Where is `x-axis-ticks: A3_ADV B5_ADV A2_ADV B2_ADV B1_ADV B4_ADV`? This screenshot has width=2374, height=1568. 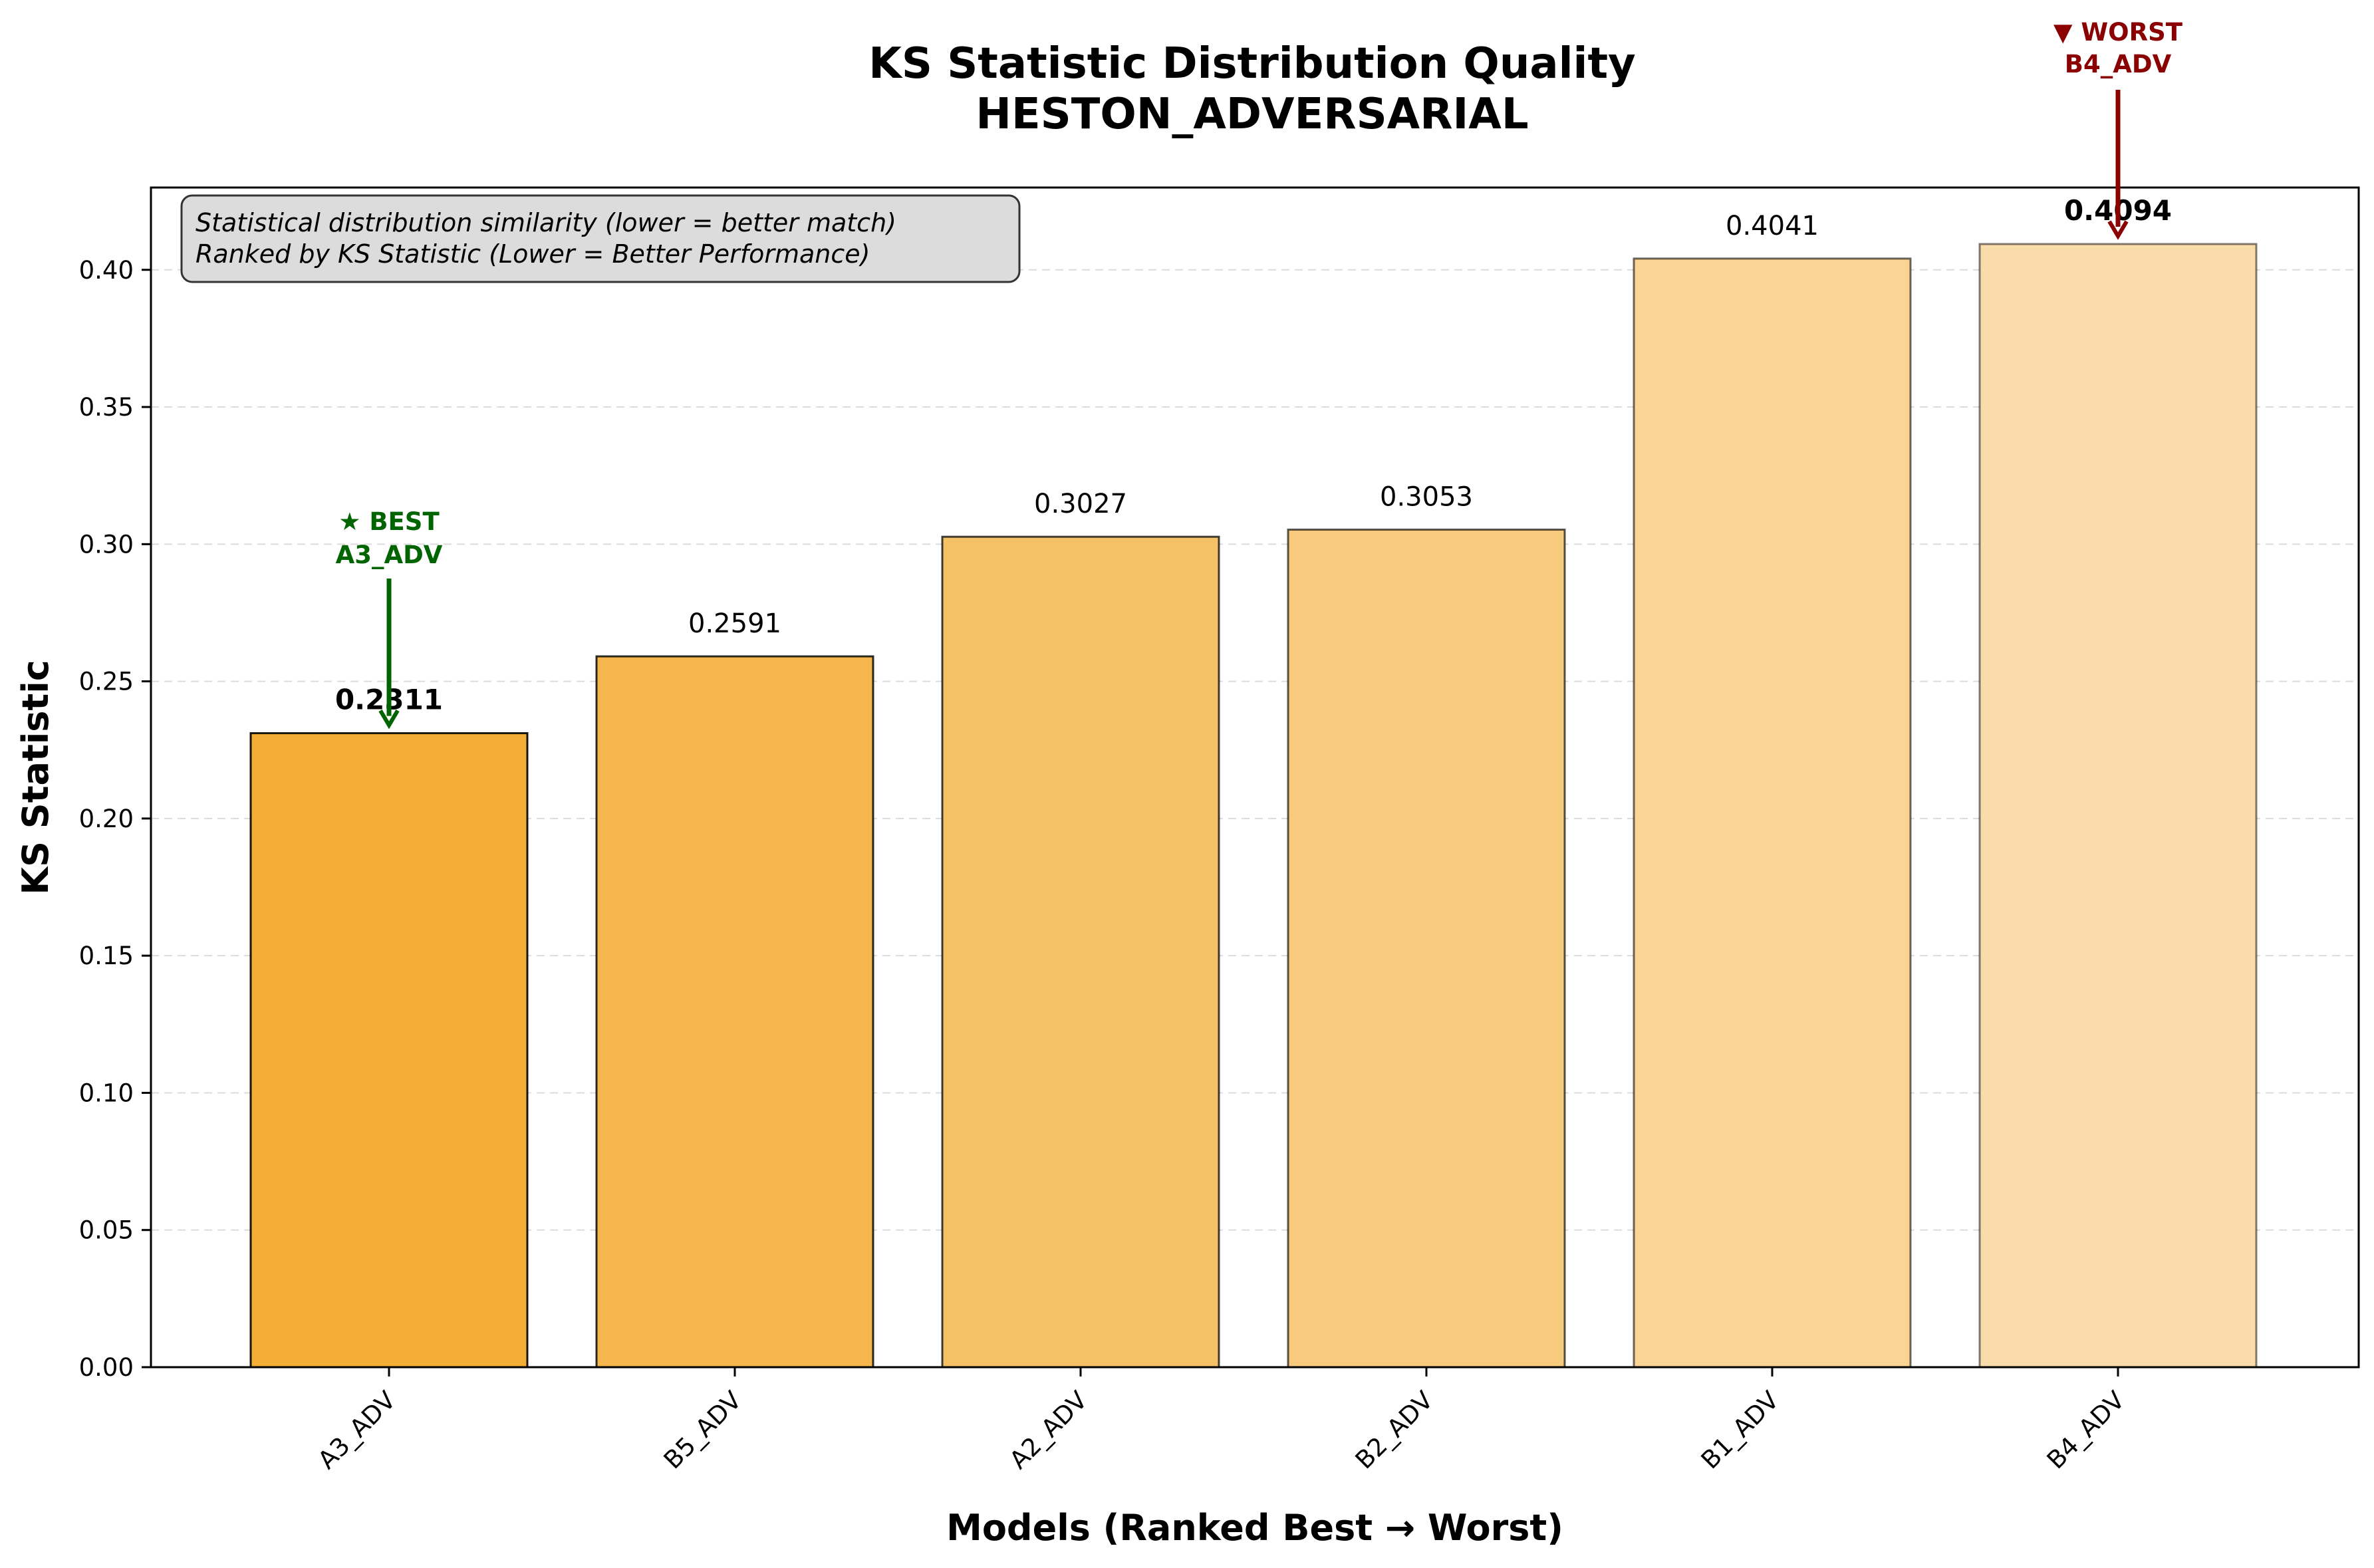 x-axis-ticks: A3_ADV B5_ADV A2_ADV B2_ADV B1_ADV B4_ADV is located at coordinates (1222, 1421).